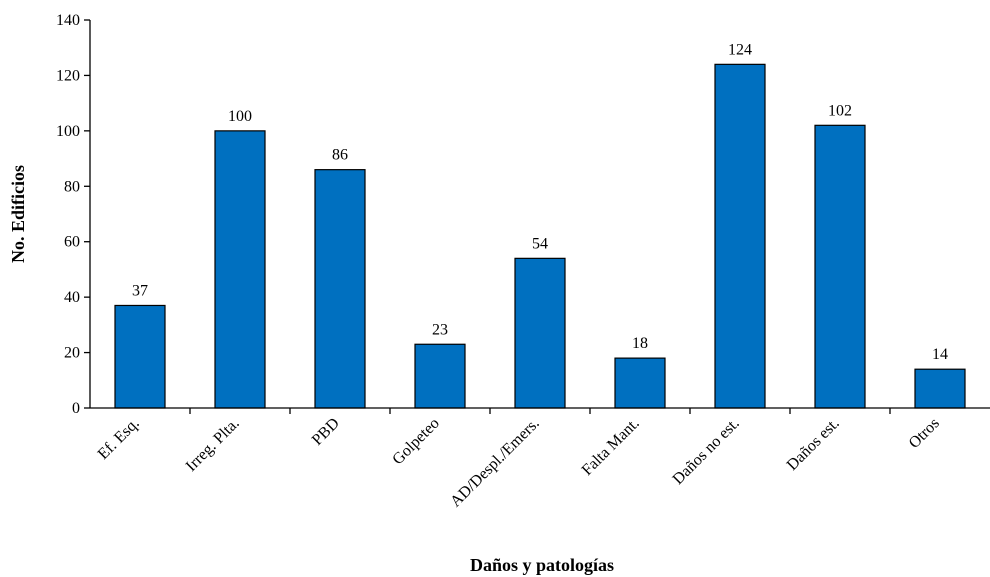 The width and height of the screenshot is (990, 577). I want to click on data-label: 54, so click(540, 243).